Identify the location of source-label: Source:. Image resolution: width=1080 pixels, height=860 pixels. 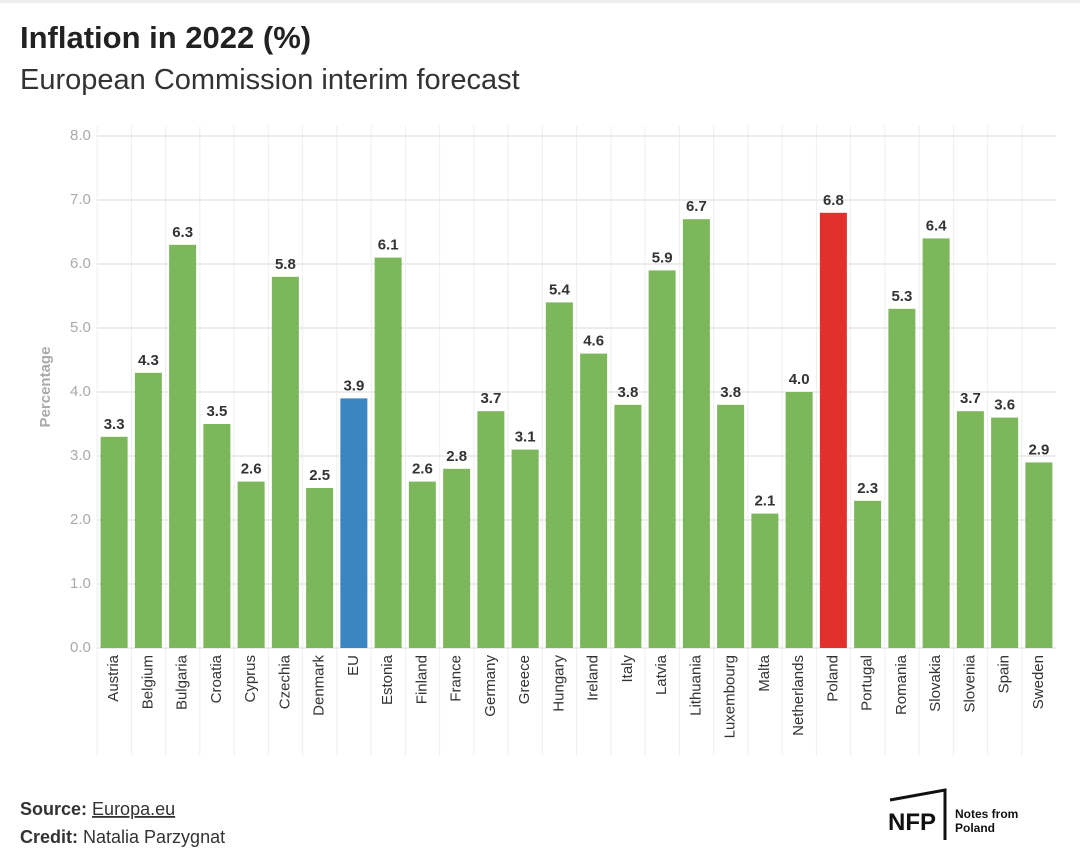
(53, 809).